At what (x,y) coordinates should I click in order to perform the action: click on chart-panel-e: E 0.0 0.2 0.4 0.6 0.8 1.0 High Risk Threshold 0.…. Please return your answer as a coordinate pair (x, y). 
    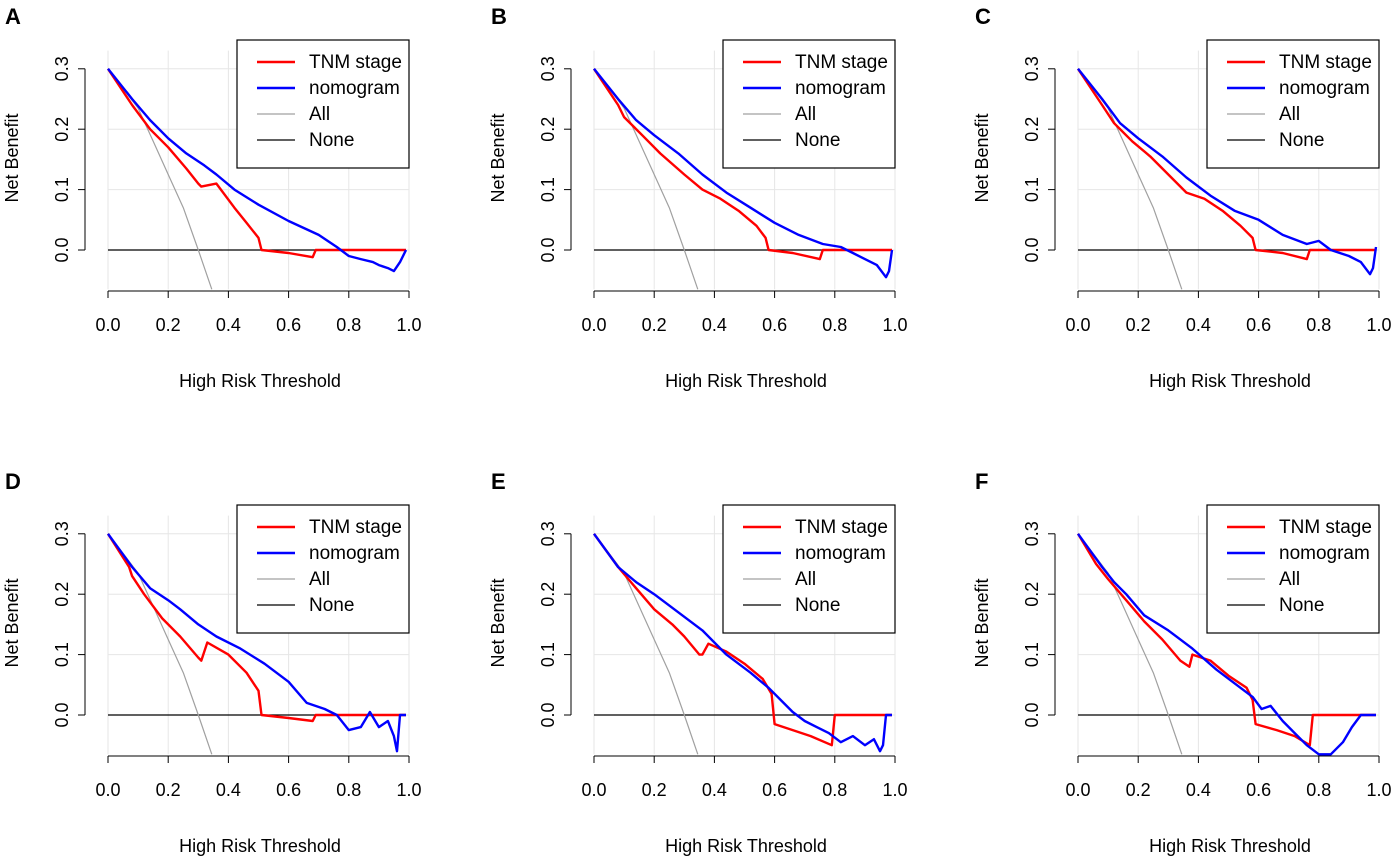
    Looking at the image, I should click on (698, 662).